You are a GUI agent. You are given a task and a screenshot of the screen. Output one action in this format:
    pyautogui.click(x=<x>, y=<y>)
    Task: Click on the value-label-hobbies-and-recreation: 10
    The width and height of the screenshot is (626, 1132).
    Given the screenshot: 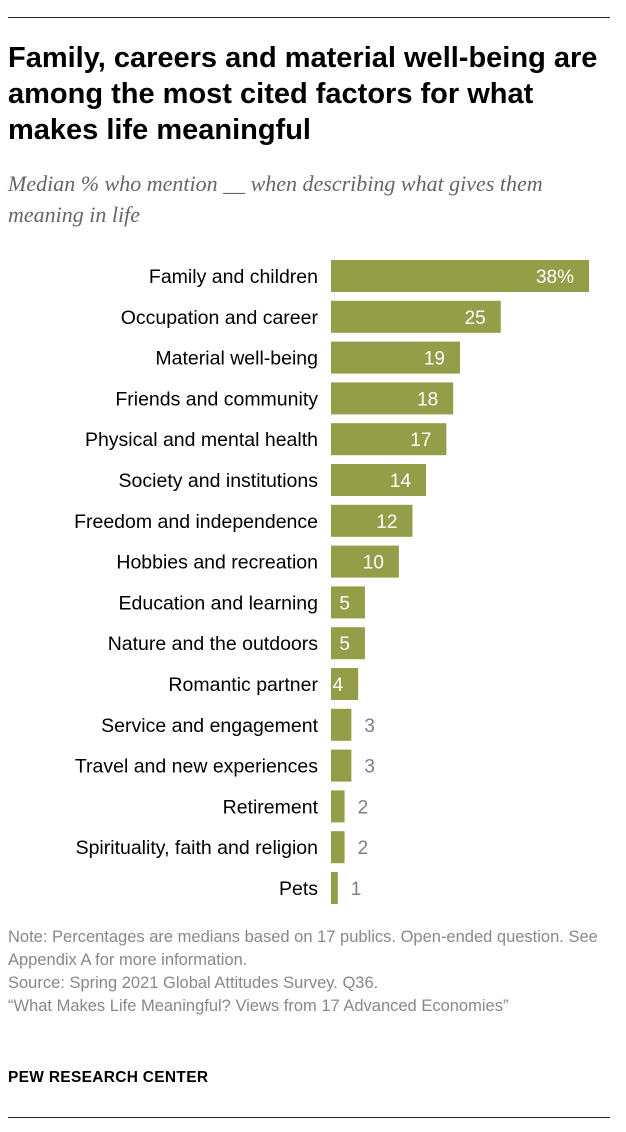 What is the action you would take?
    pyautogui.click(x=373, y=563)
    